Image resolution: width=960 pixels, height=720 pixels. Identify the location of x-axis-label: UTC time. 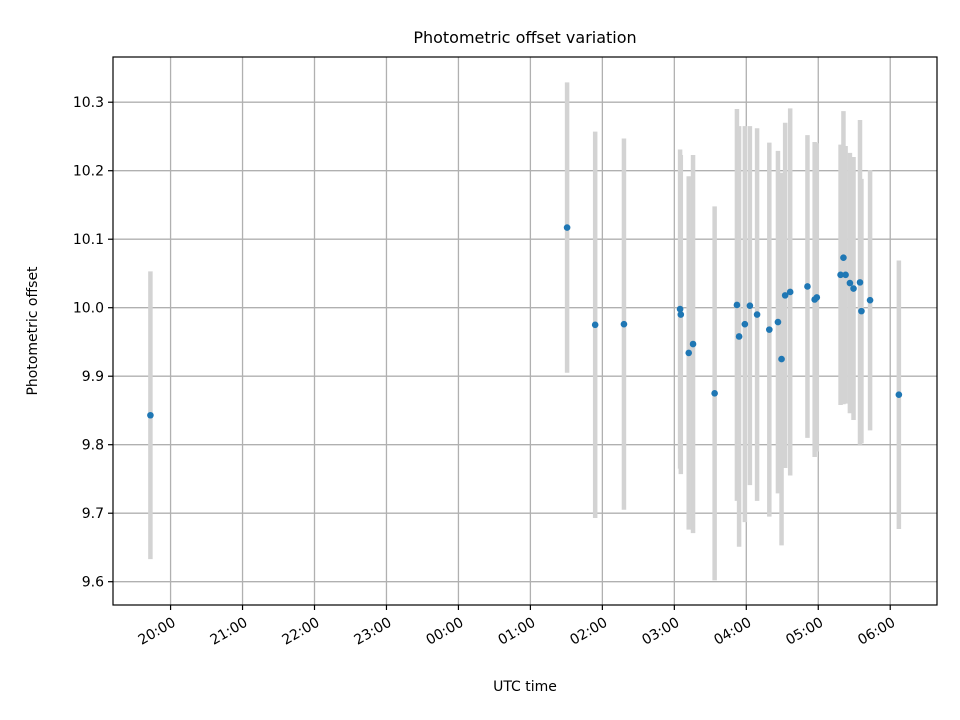
(525, 687).